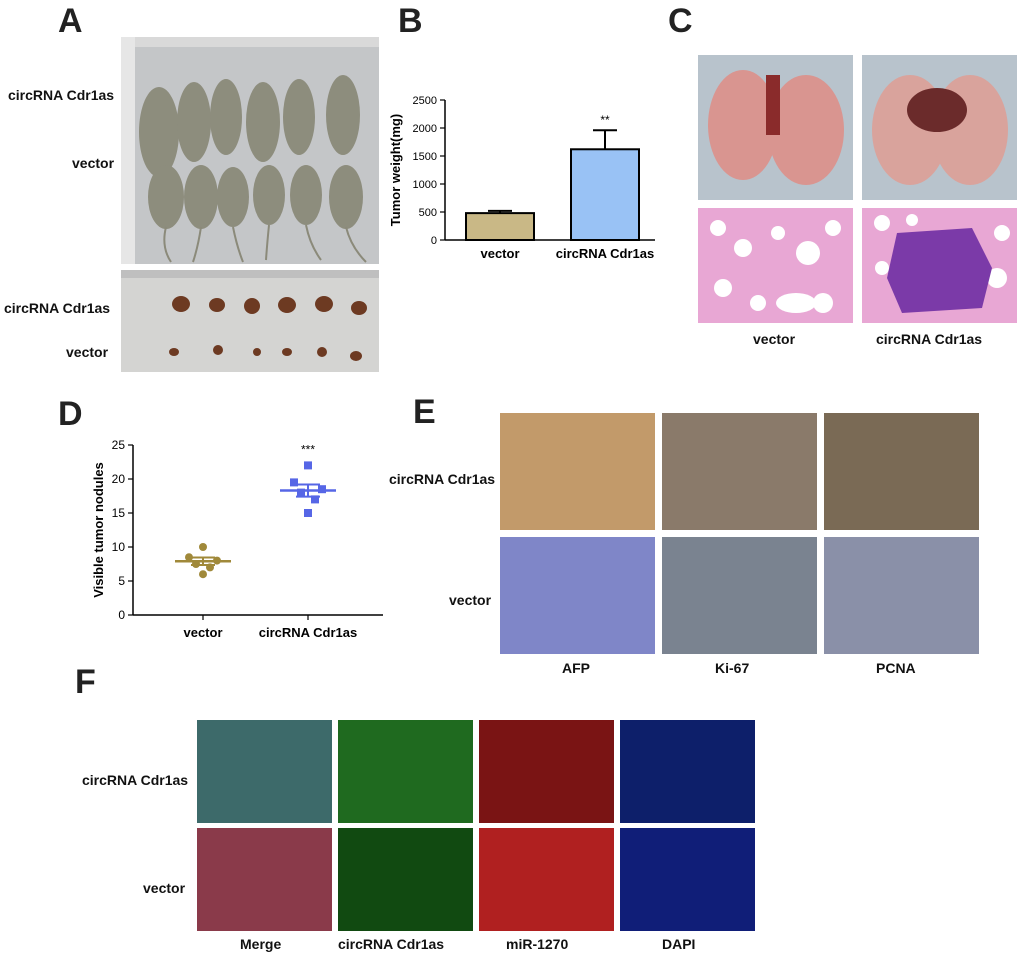 The height and width of the screenshot is (957, 1020). What do you see at coordinates (687, 771) in the screenshot?
I see `if-dapi-circ` at bounding box center [687, 771].